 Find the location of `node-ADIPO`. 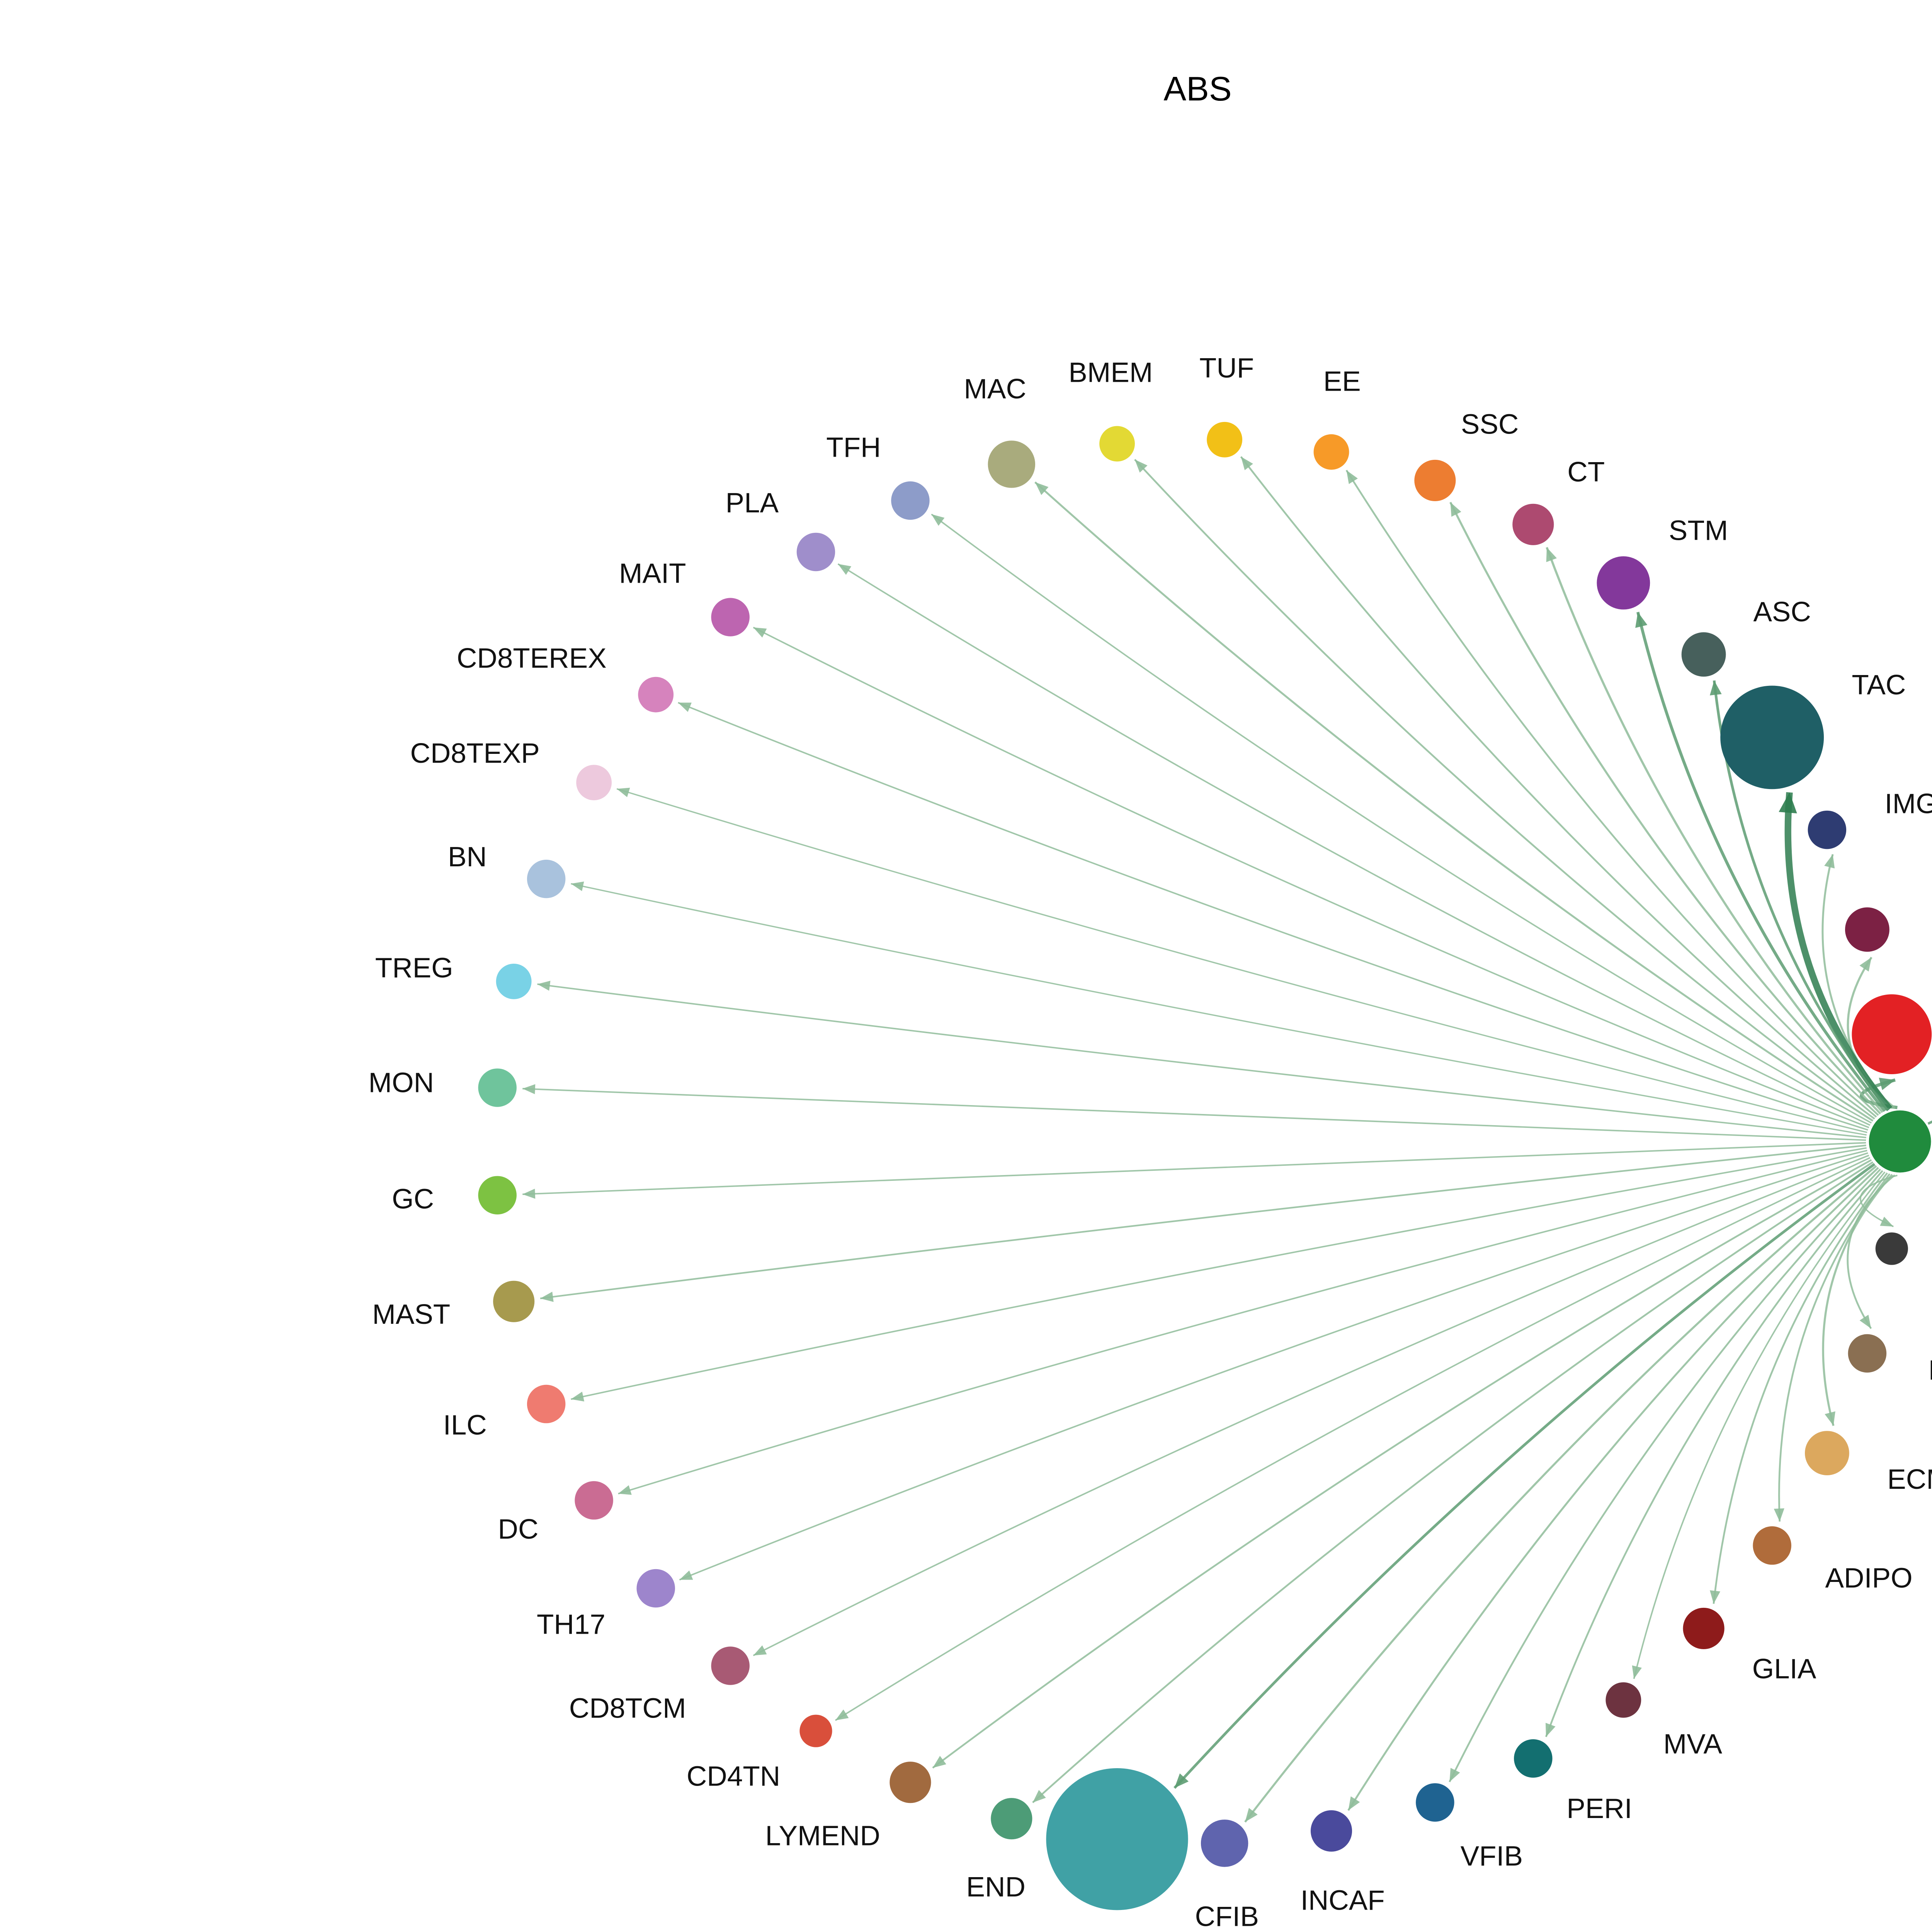

node-ADIPO is located at coordinates (1772, 1546).